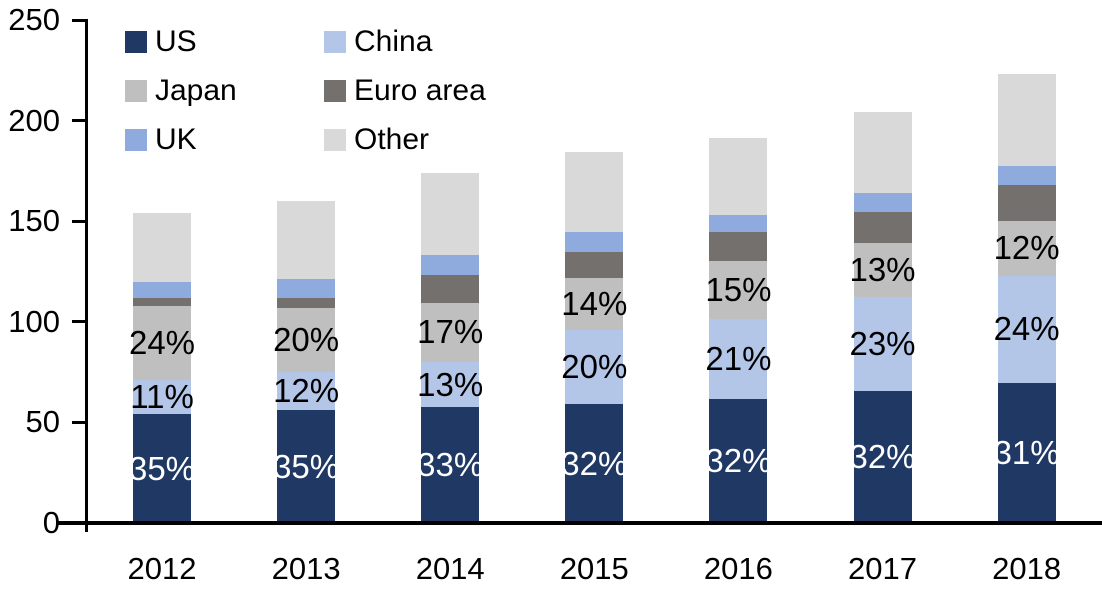  What do you see at coordinates (42, 422) in the screenshot?
I see `y-tick-label: 50` at bounding box center [42, 422].